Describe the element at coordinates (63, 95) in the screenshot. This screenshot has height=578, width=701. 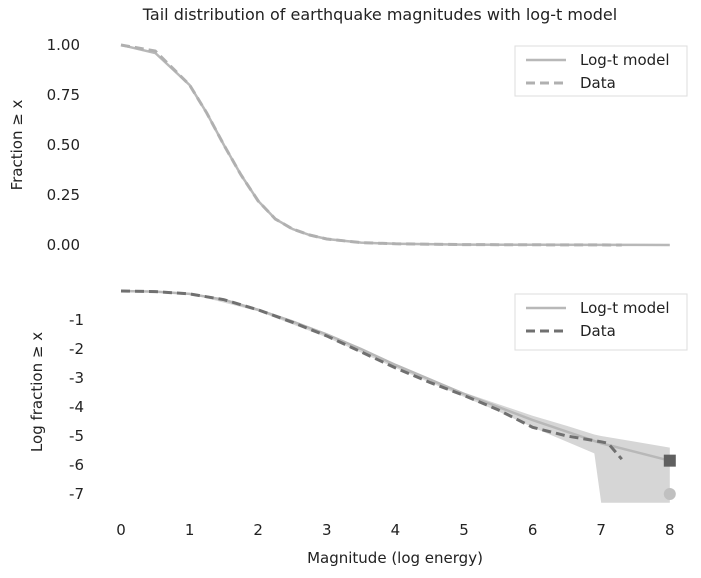
I see `ytick-label: 0.75` at that location.